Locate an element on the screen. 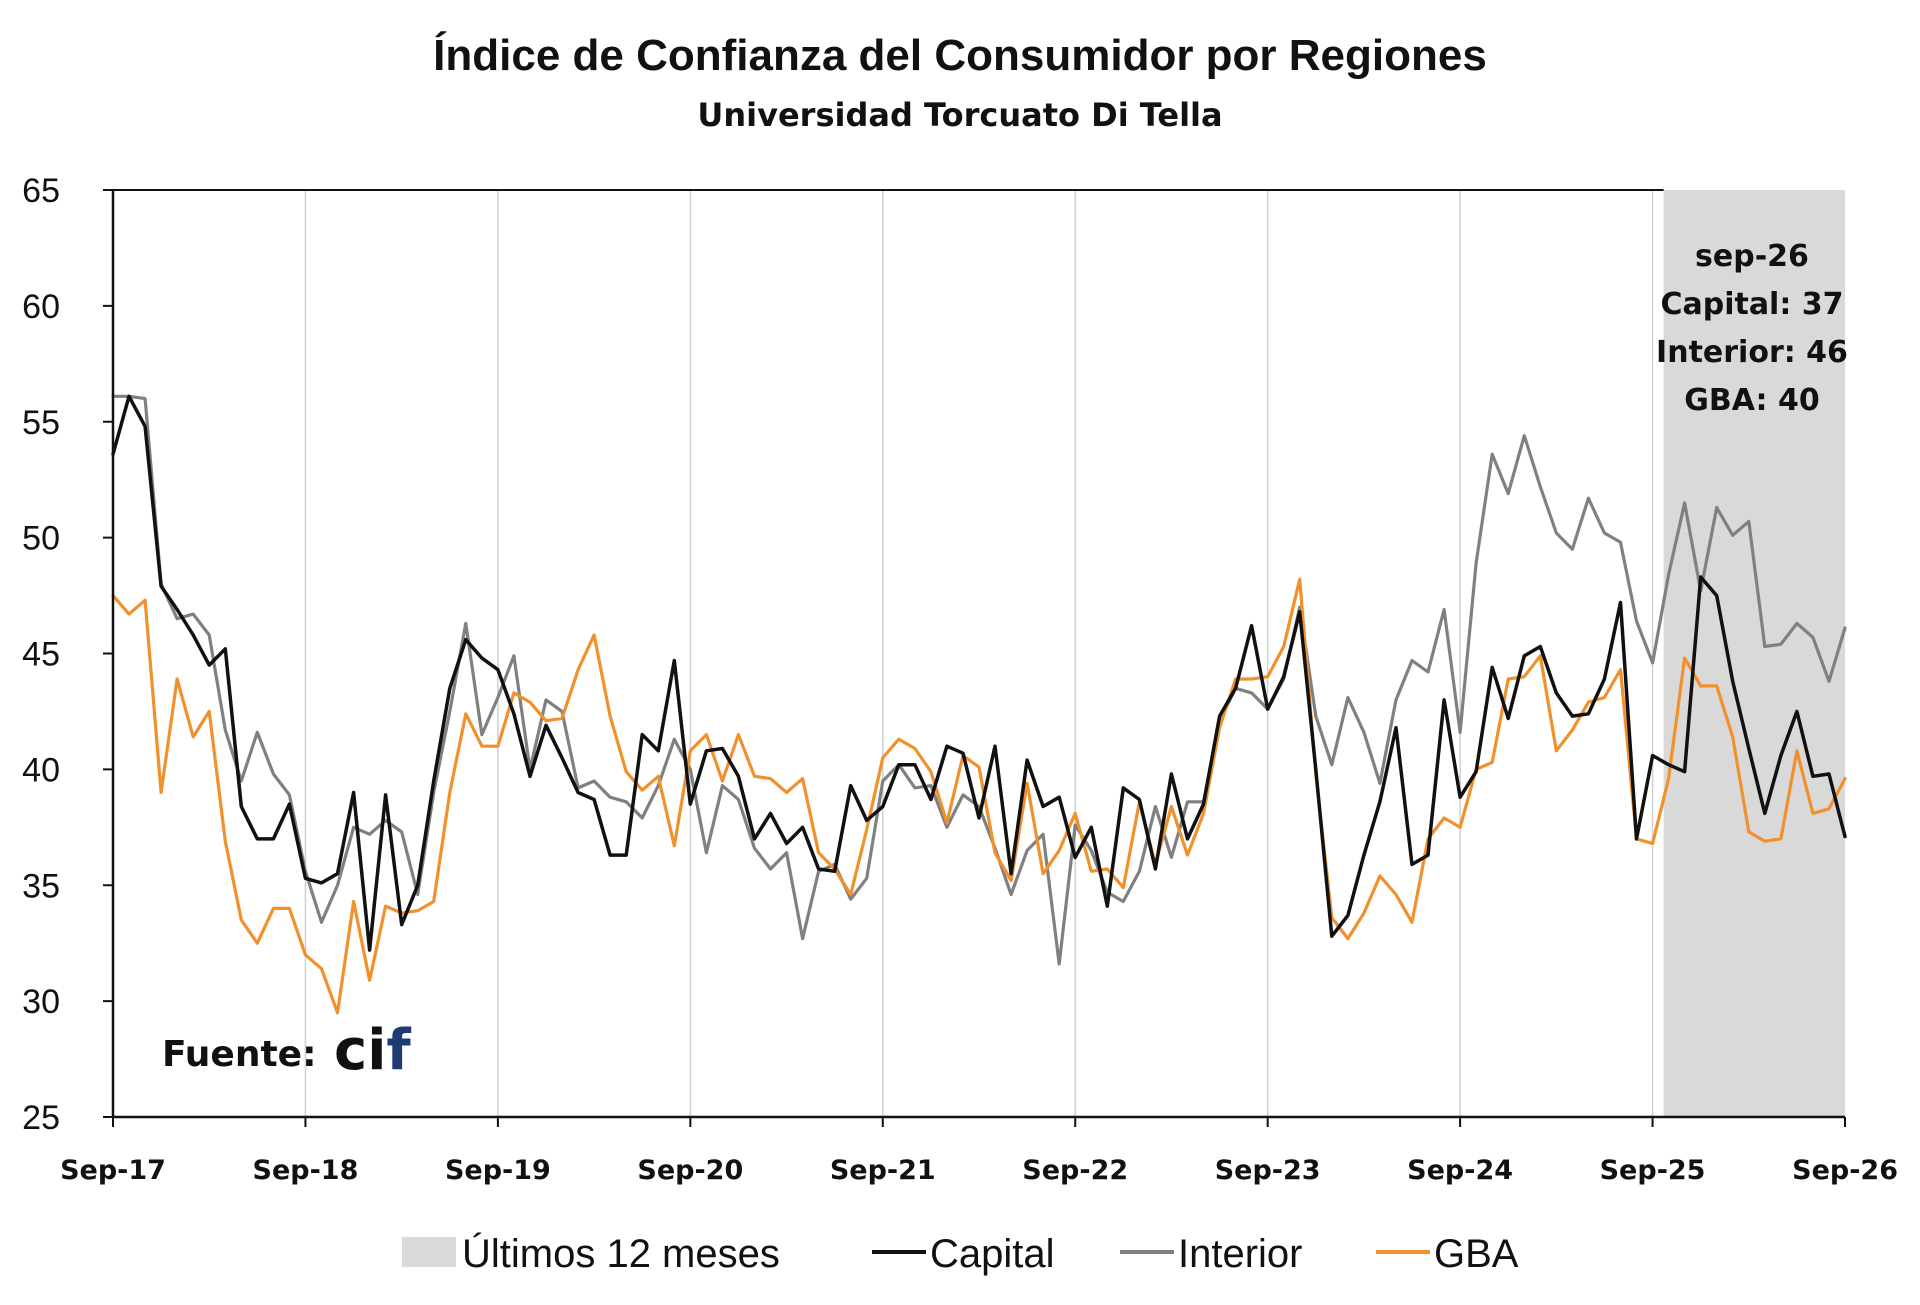  annotation-capital: Capital: 37 is located at coordinates (1751, 304).